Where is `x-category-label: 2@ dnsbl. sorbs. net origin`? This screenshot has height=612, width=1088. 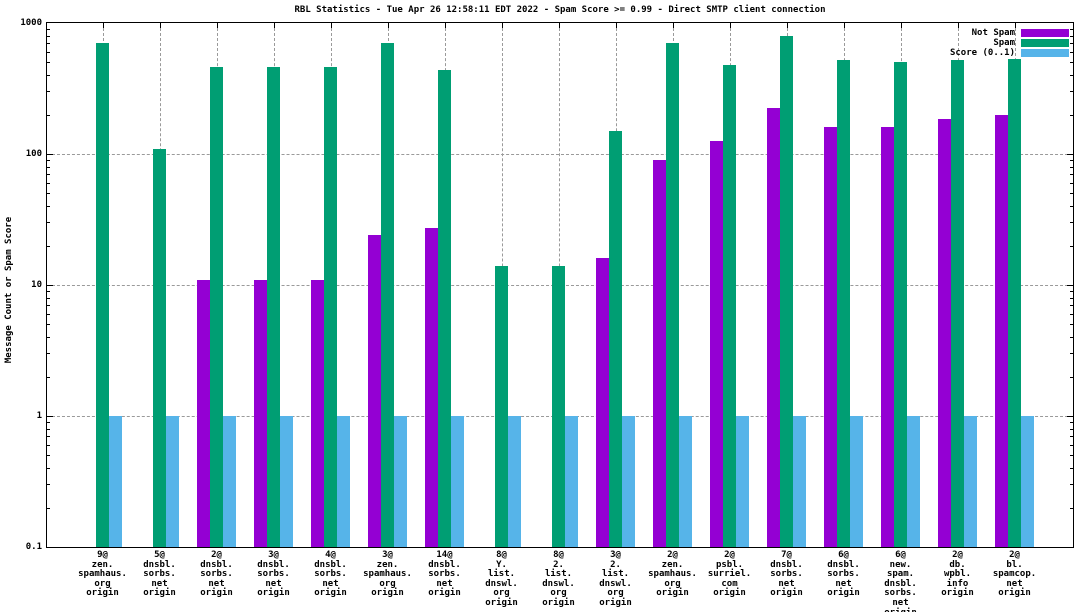 x-category-label: 2@ dnsbl. sorbs. net origin is located at coordinates (216, 574).